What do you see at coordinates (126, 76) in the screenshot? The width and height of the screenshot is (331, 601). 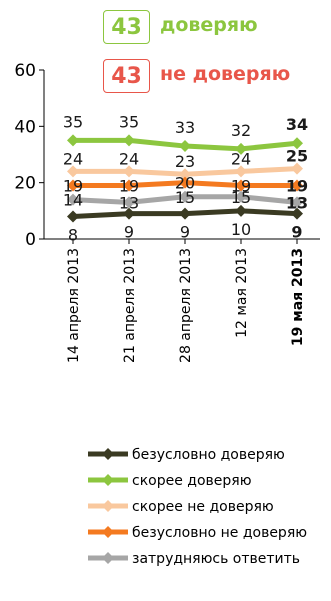 I see `distrust-total-badge: 43` at bounding box center [126, 76].